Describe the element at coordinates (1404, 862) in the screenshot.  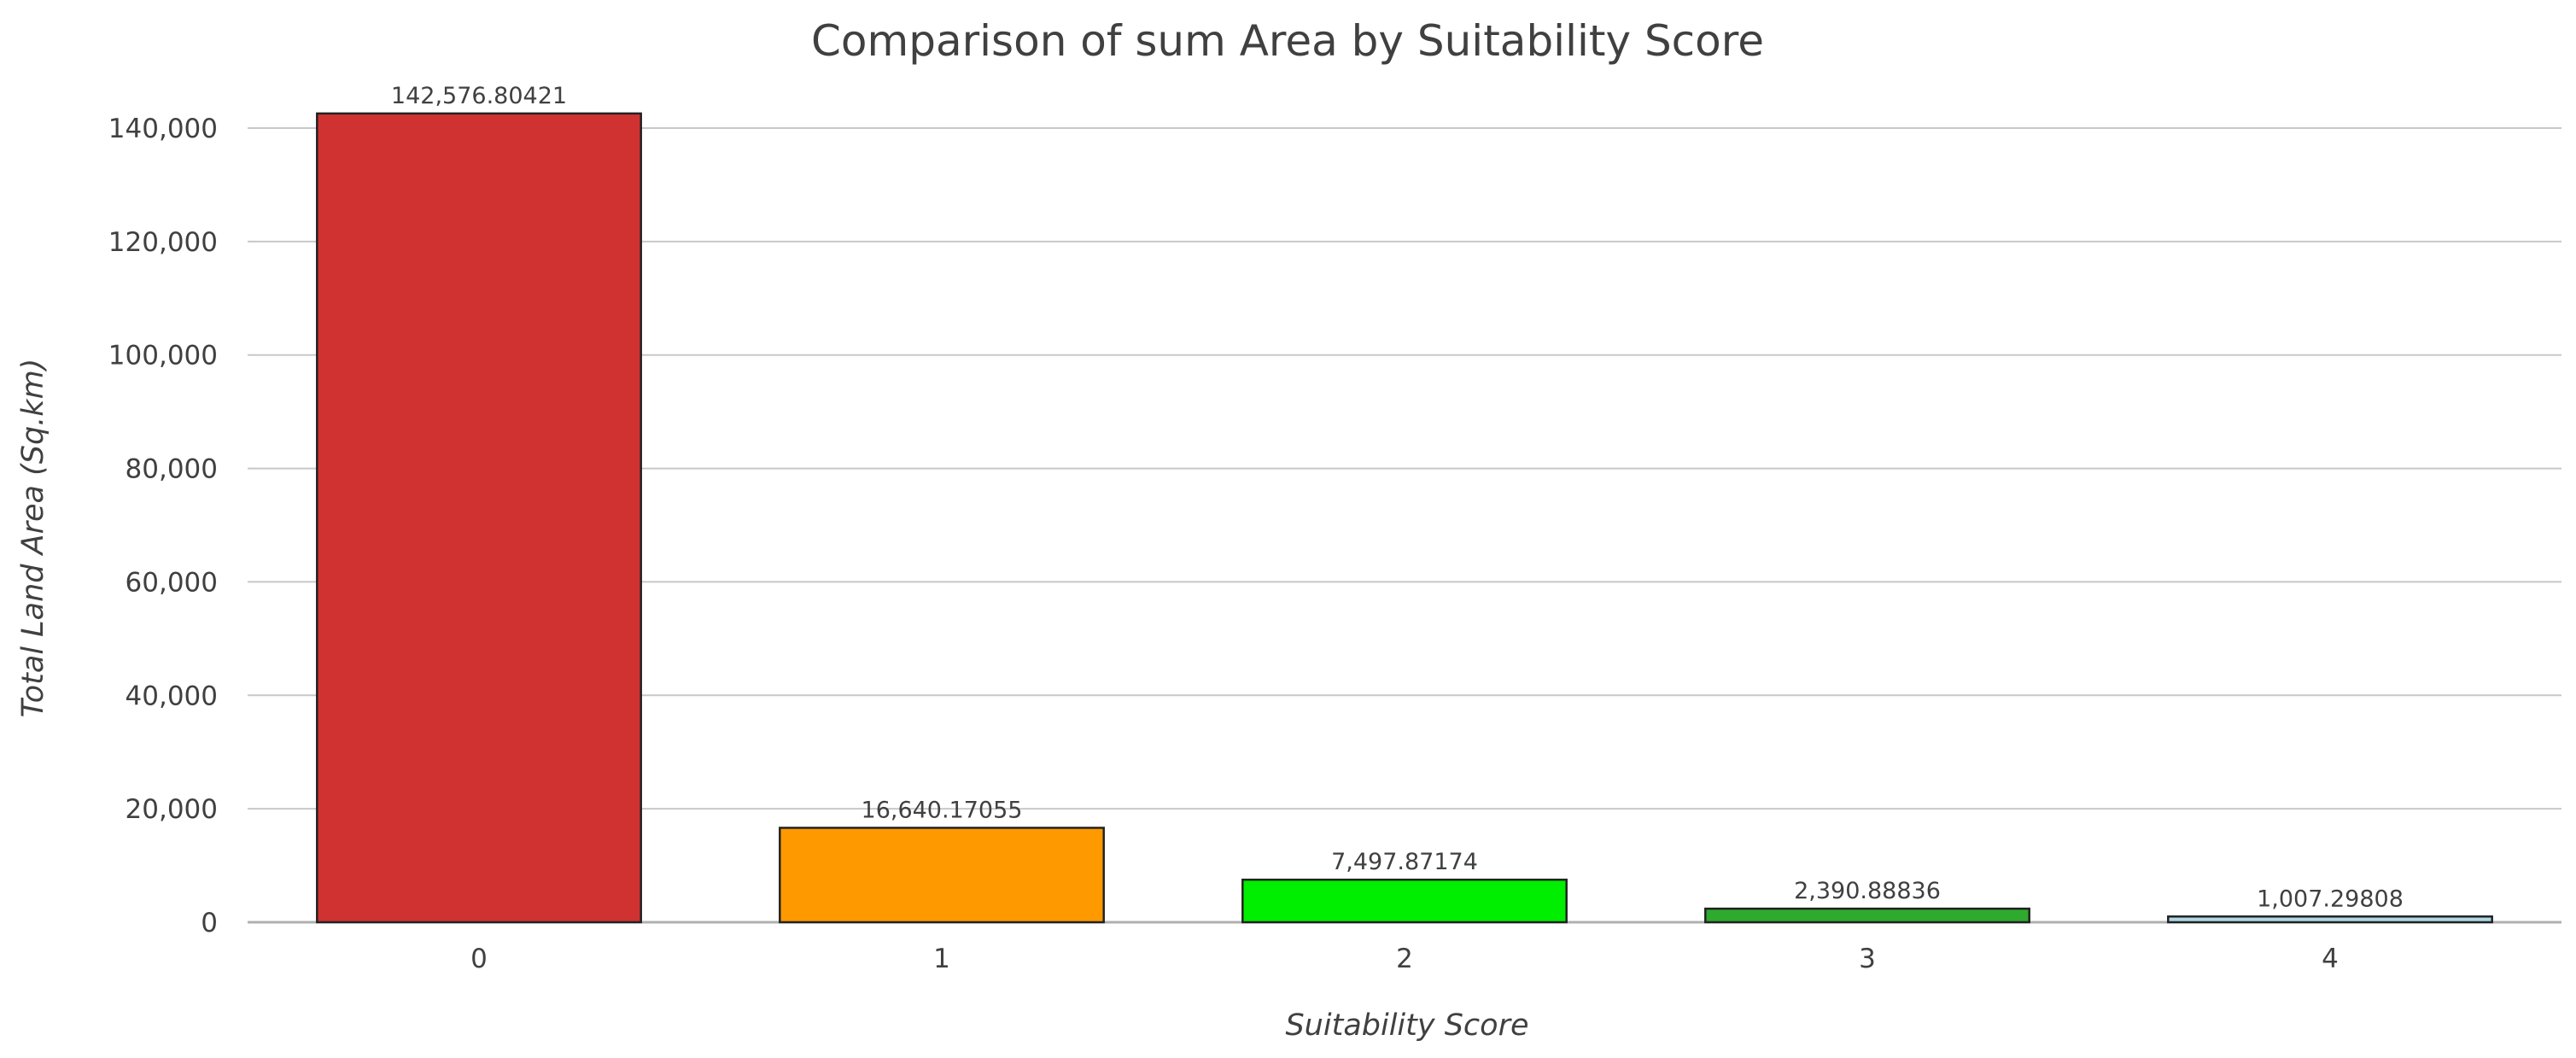
I see `data-label: 7,497.87174` at that location.